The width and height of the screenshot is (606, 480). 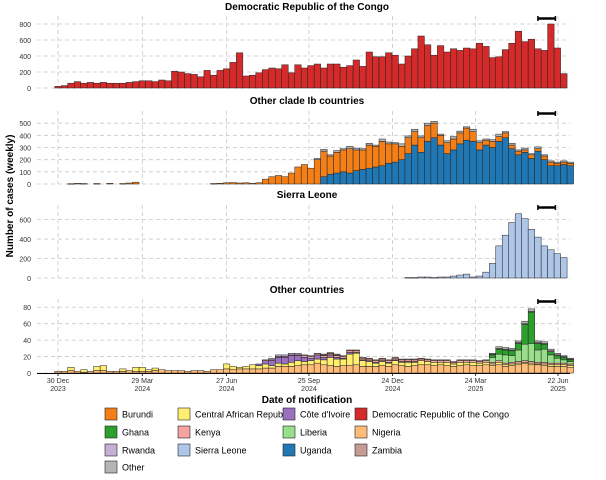 I want to click on panel-title: Other countries, so click(x=307, y=290).